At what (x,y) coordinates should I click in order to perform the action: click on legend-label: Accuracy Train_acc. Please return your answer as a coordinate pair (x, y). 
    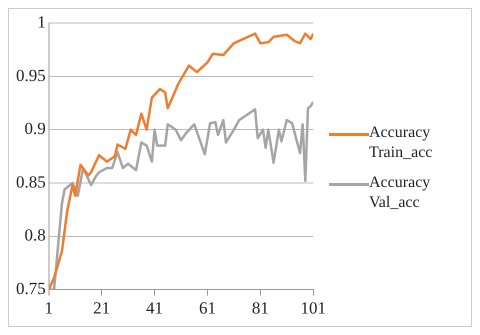
    Looking at the image, I should click on (401, 142).